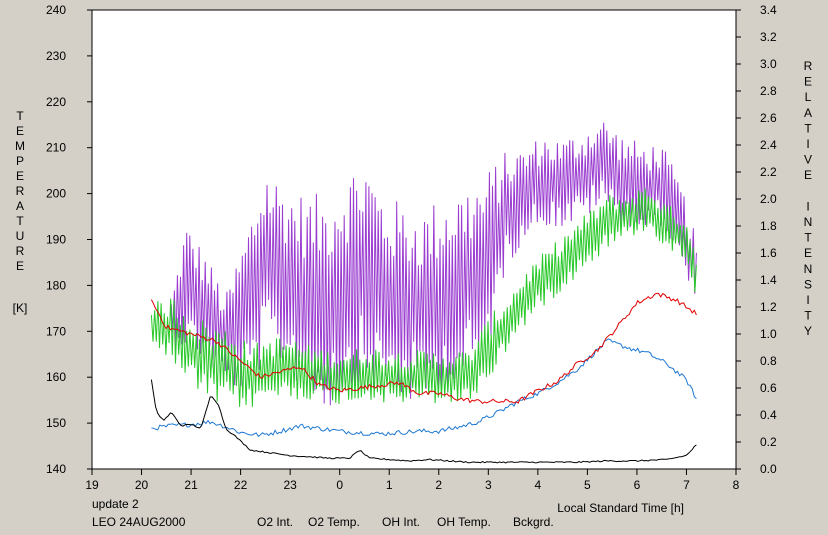  Describe the element at coordinates (401, 522) in the screenshot. I see `legend-entry-oh_int: OH Int.` at that location.